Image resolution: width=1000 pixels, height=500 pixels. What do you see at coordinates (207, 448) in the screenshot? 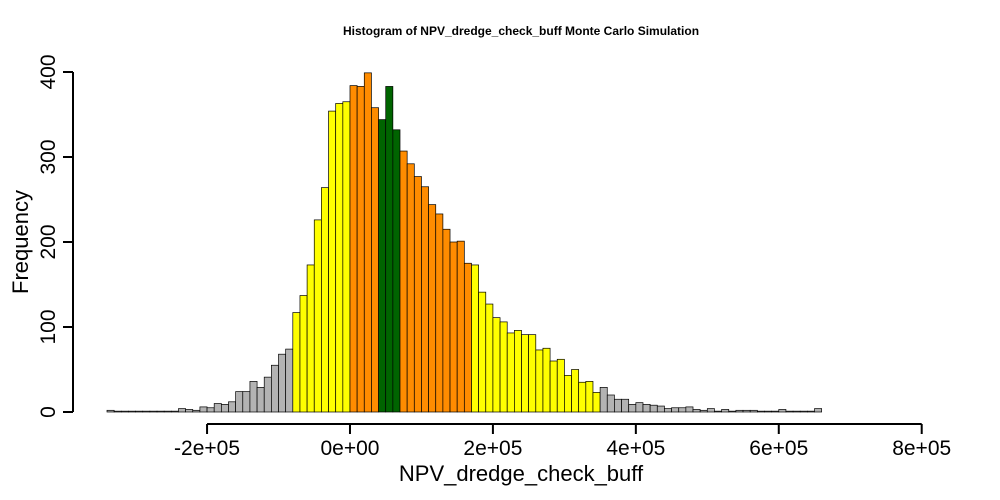
I see `x-tick-label: -2e+05` at bounding box center [207, 448].